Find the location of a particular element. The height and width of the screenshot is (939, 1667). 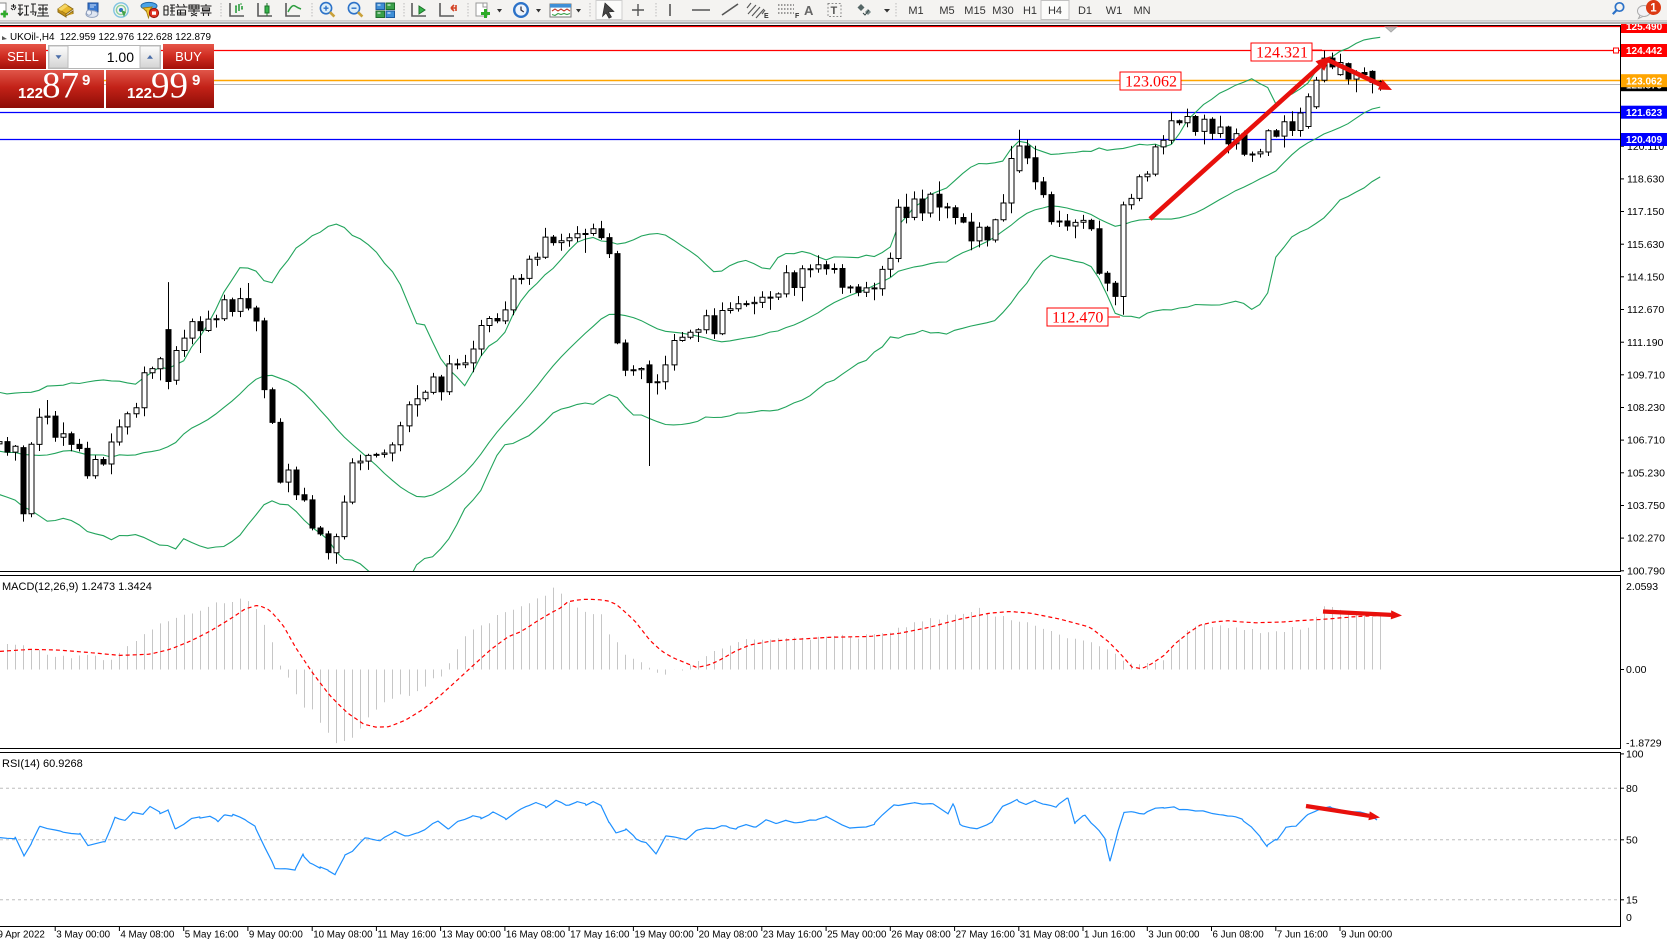

svg-text: 16 May 08:00 is located at coordinates (536, 934).